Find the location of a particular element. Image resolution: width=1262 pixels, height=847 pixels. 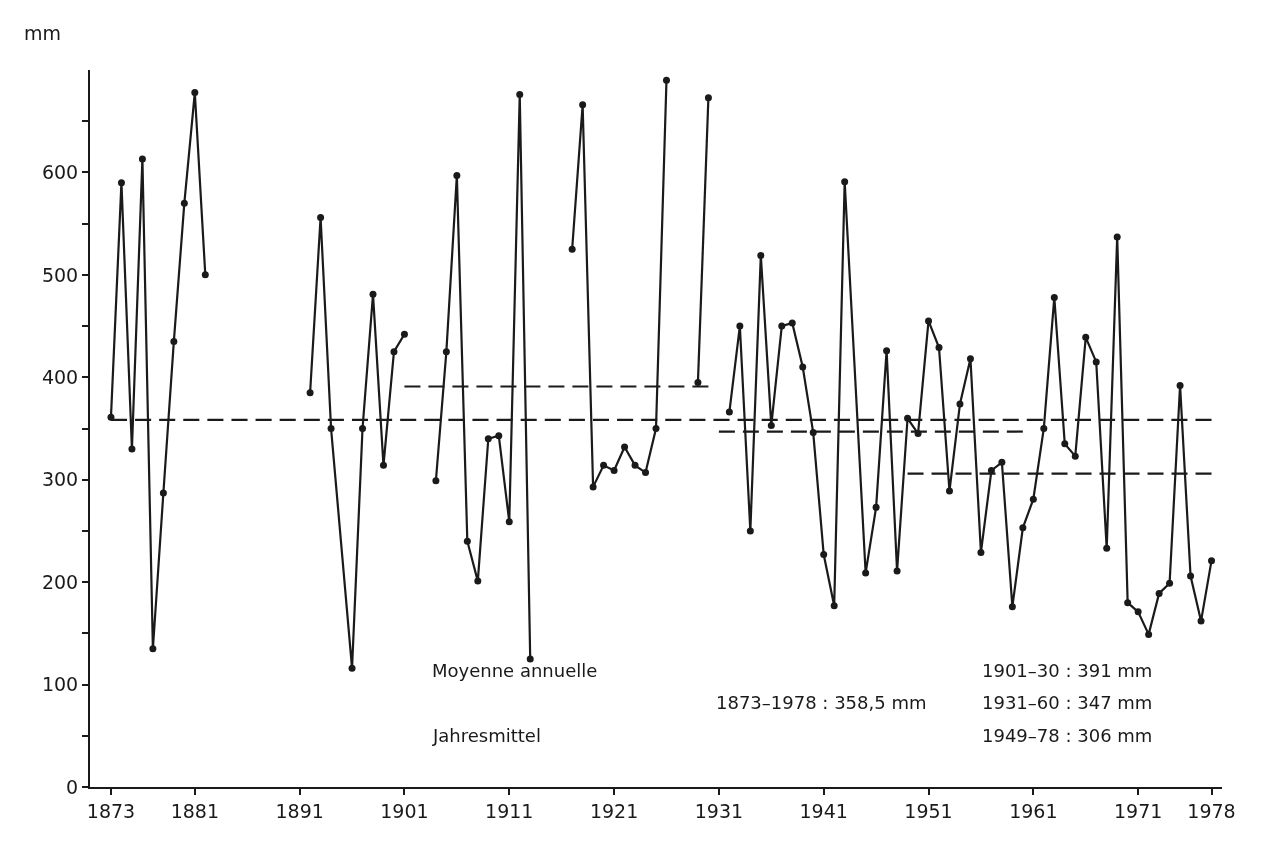

x-tick-label: 1971 is located at coordinates (1138, 810).